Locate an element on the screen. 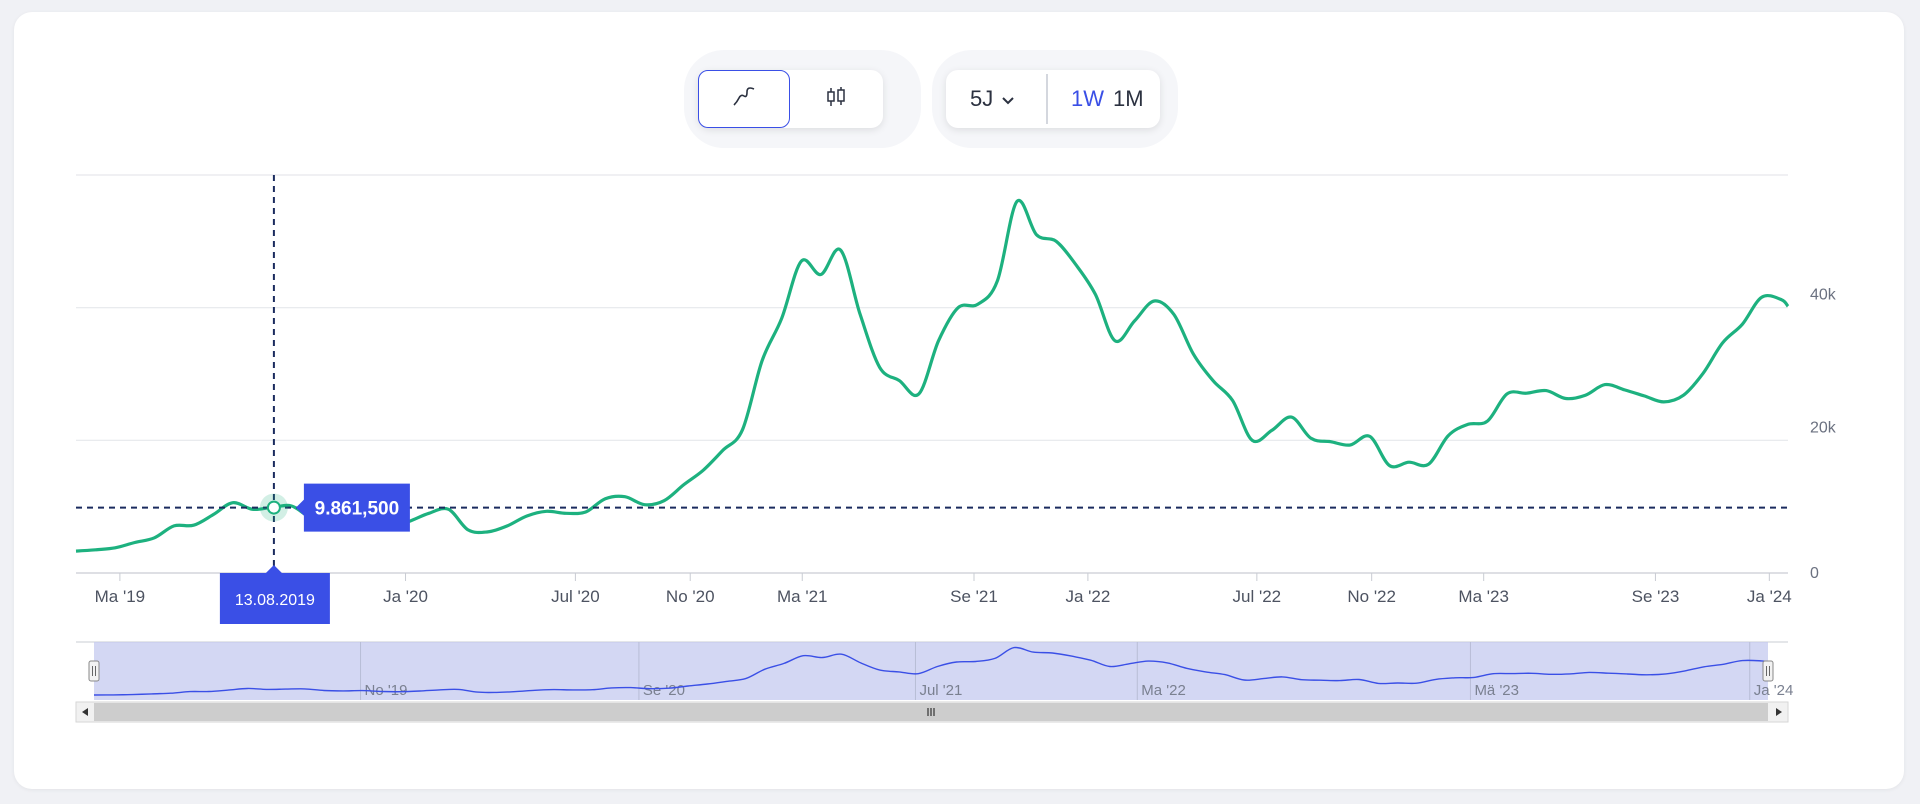 This screenshot has height=804, width=1920. x-tick-label: Ma '21 is located at coordinates (802, 596).